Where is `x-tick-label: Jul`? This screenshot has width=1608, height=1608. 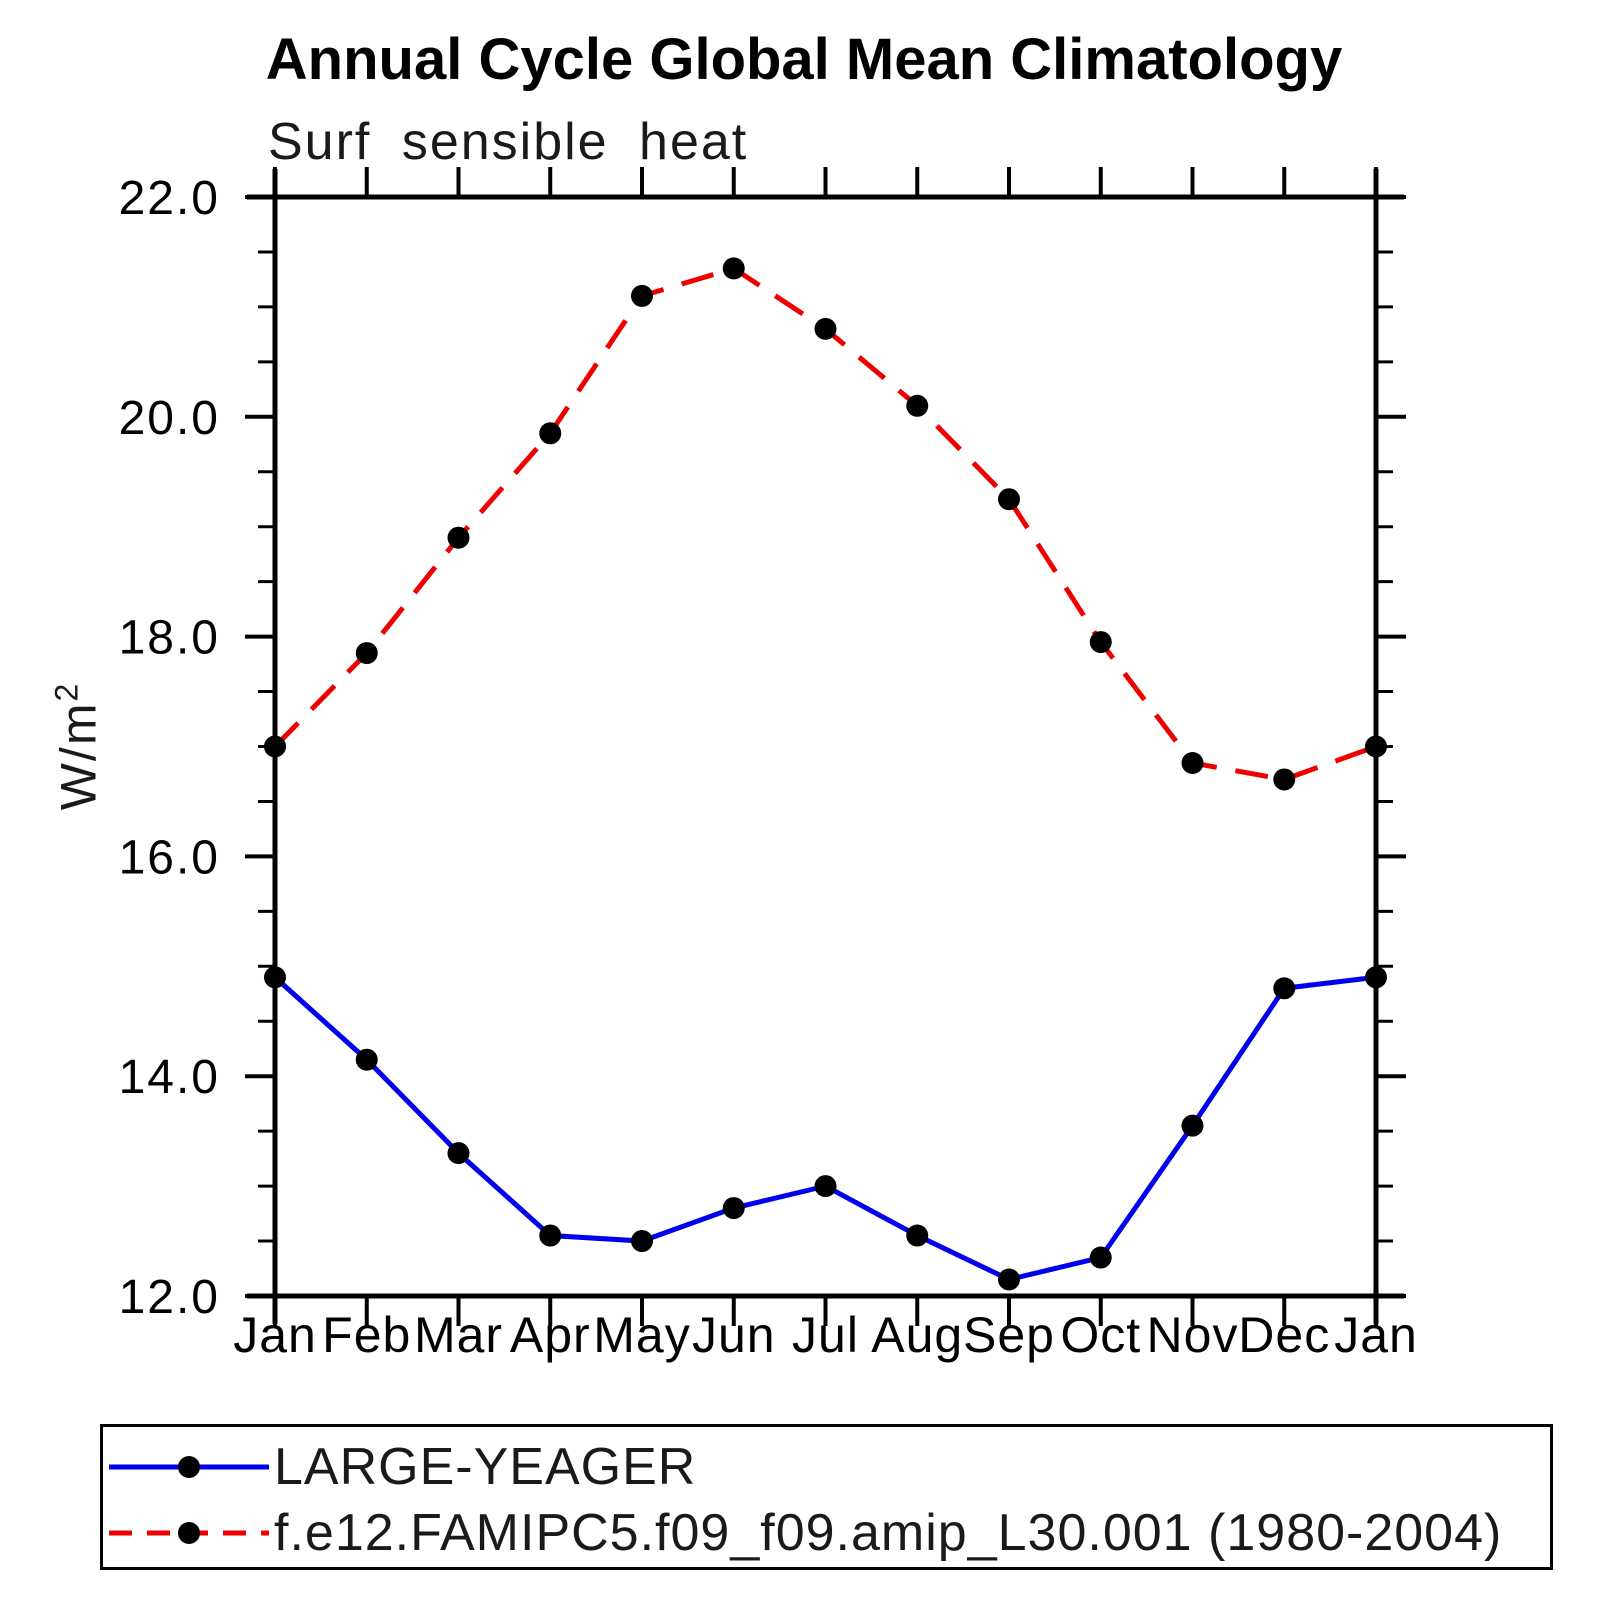
x-tick-label: Jul is located at coordinates (825, 1335).